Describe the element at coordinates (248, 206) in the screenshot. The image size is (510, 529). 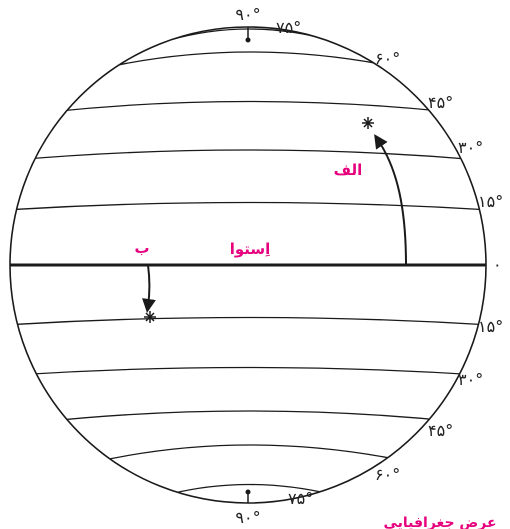
I see `parallel-n15` at that location.